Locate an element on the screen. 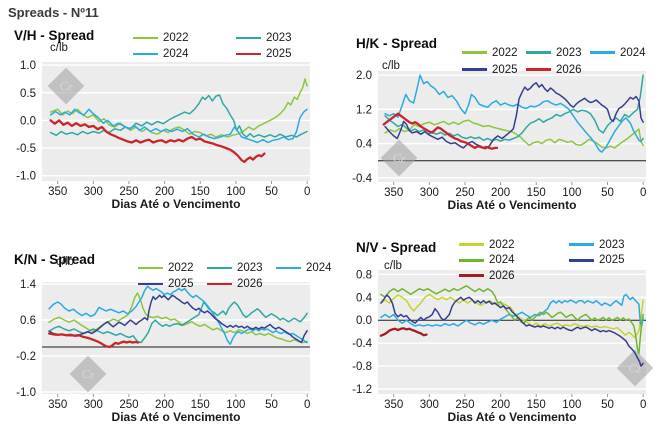 Image resolution: width=672 pixels, height=437 pixels. y-tick-label: 0.8 is located at coordinates (364, 275).